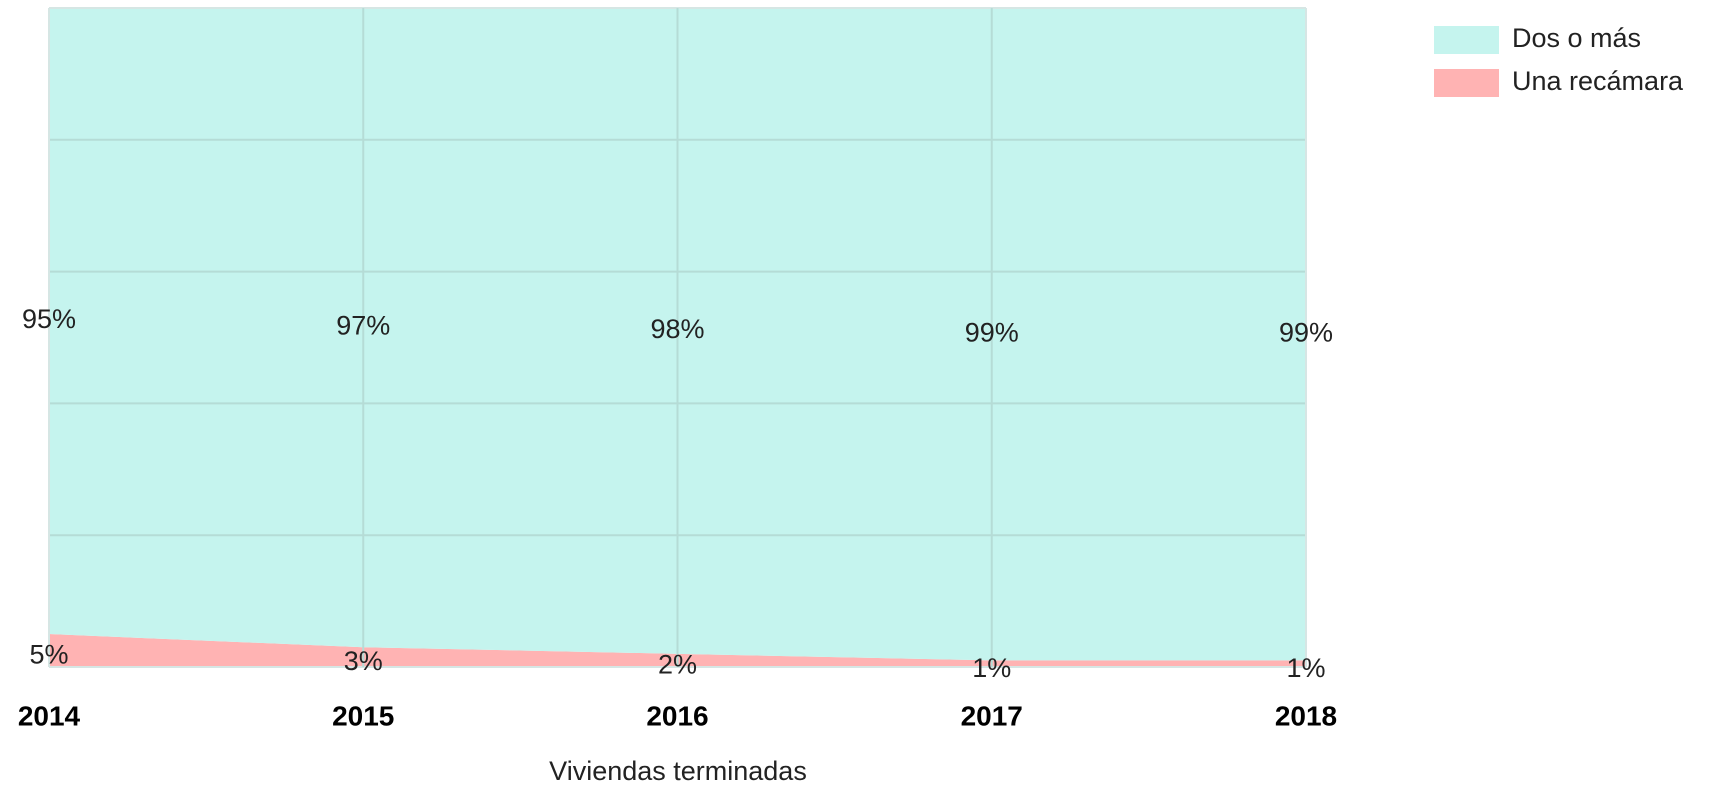  I want to click on data-label: 98%, so click(677, 329).